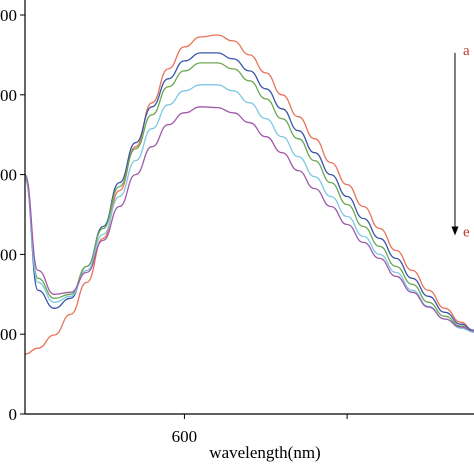 The image size is (474, 474). What do you see at coordinates (13, 414) in the screenshot?
I see `y-tick-label: 0` at bounding box center [13, 414].